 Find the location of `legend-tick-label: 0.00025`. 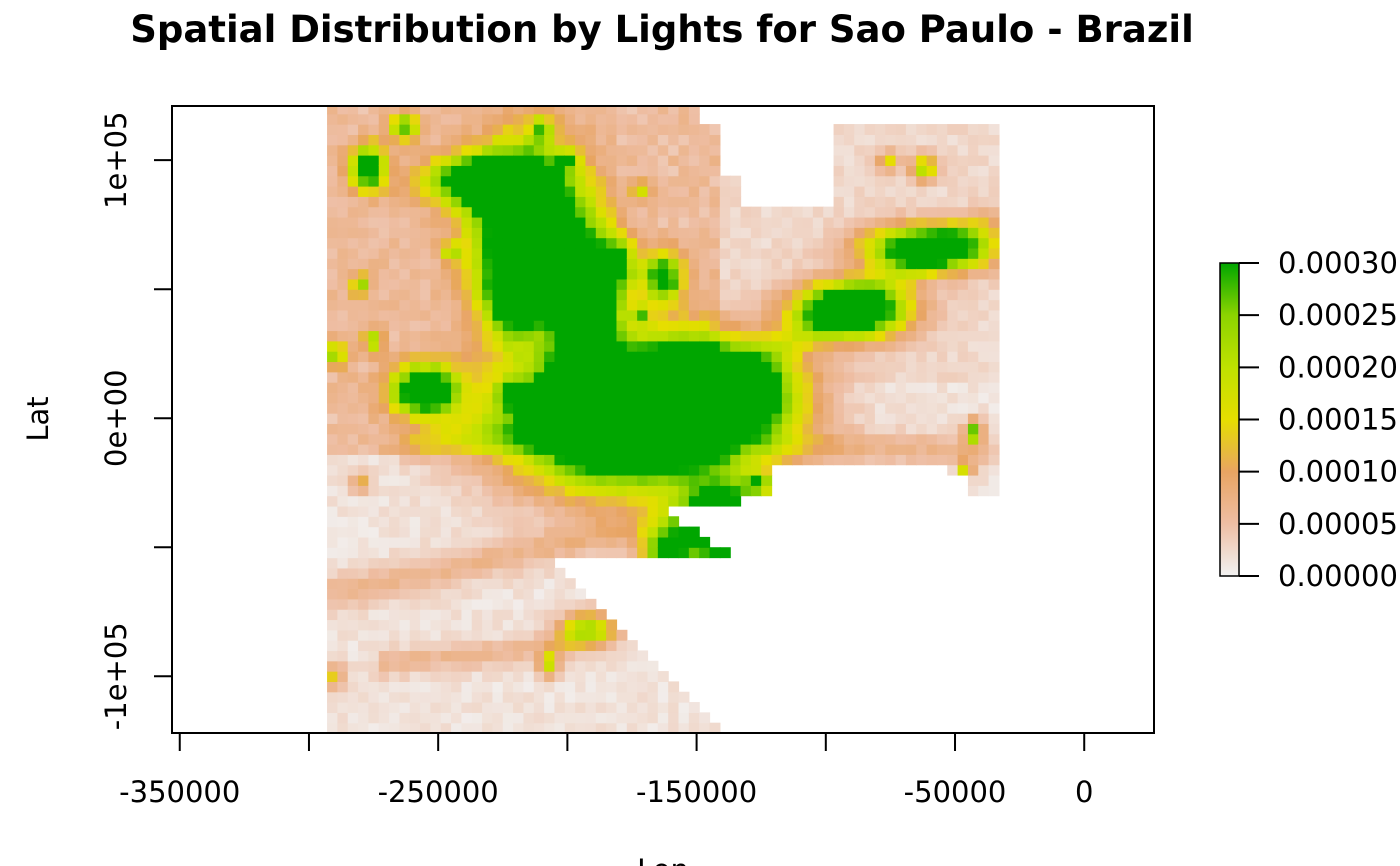

legend-tick-label: 0.00025 is located at coordinates (1338, 315).